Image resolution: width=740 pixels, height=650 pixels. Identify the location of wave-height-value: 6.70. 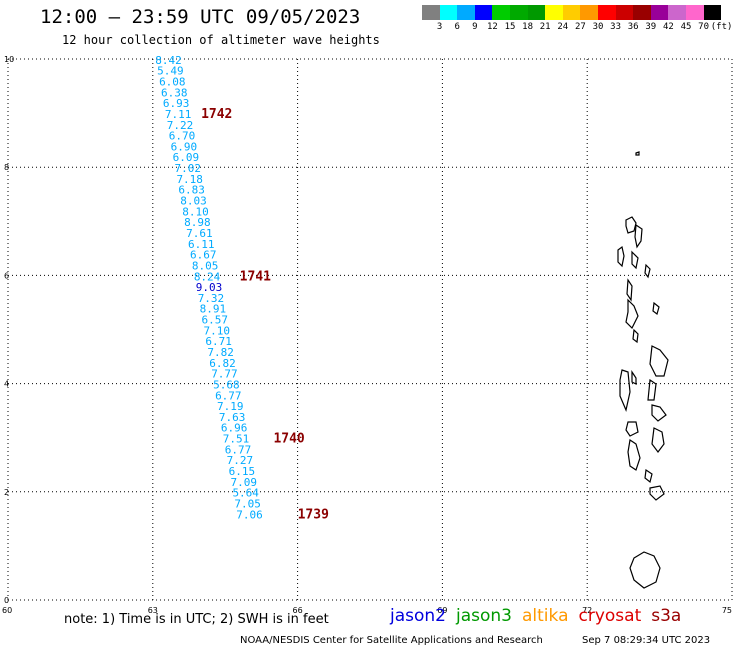
(182, 136).